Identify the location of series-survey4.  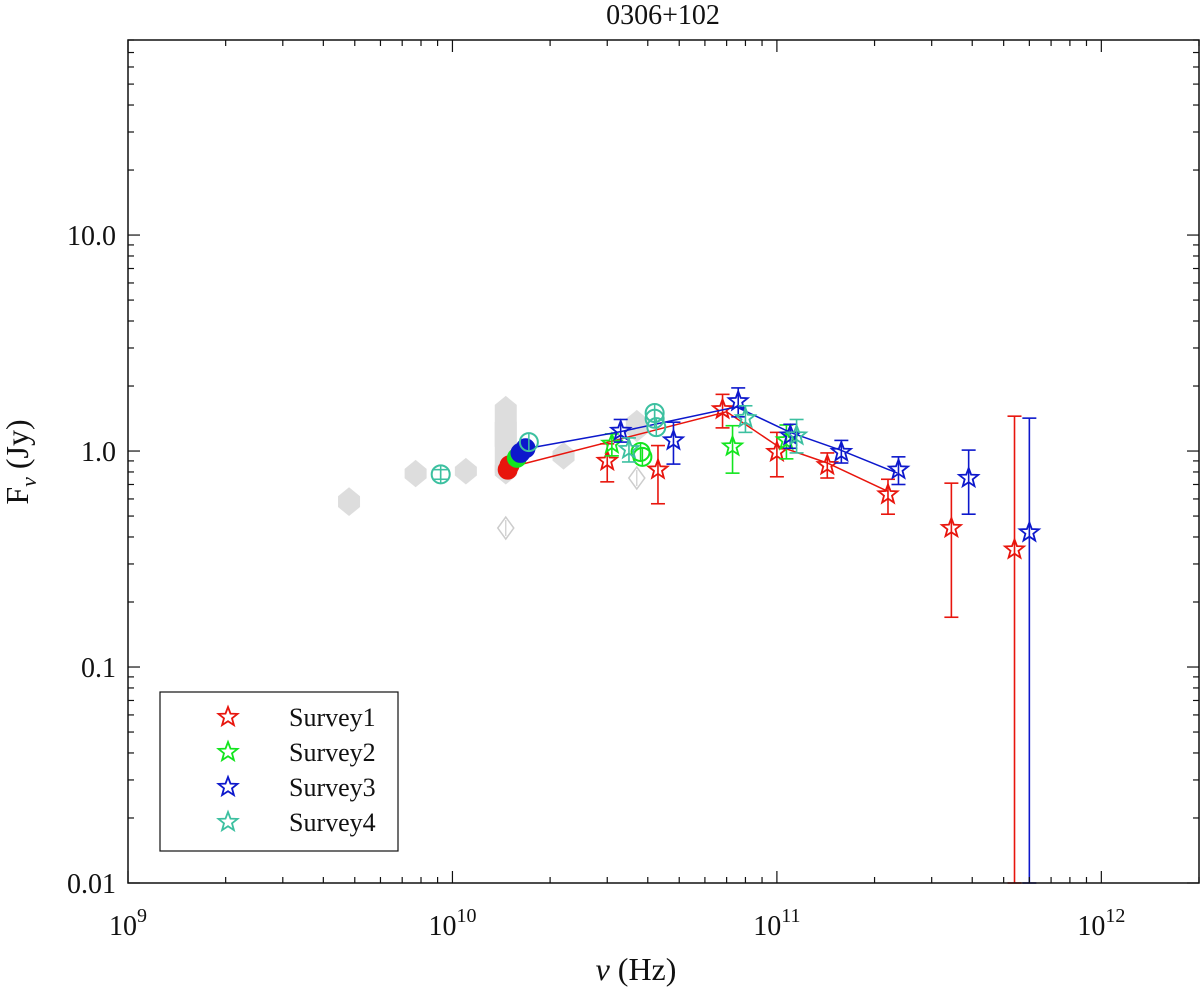
(619, 444).